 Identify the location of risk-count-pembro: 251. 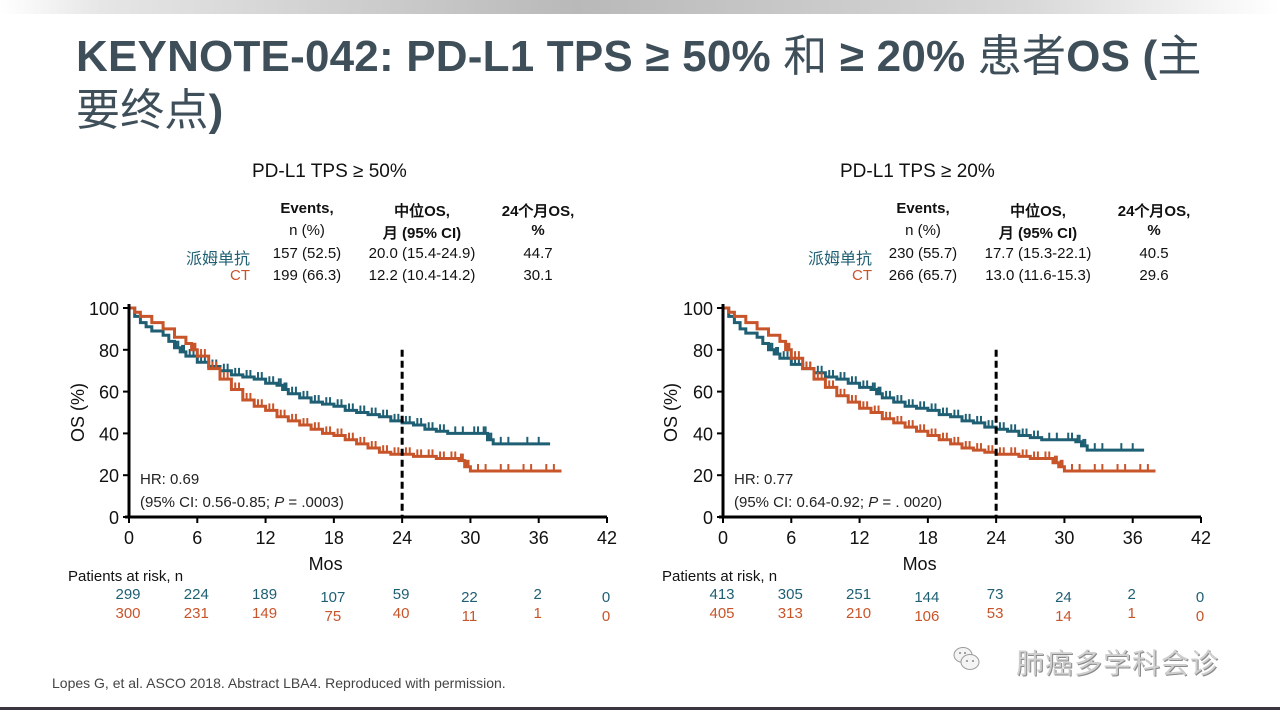
(859, 594).